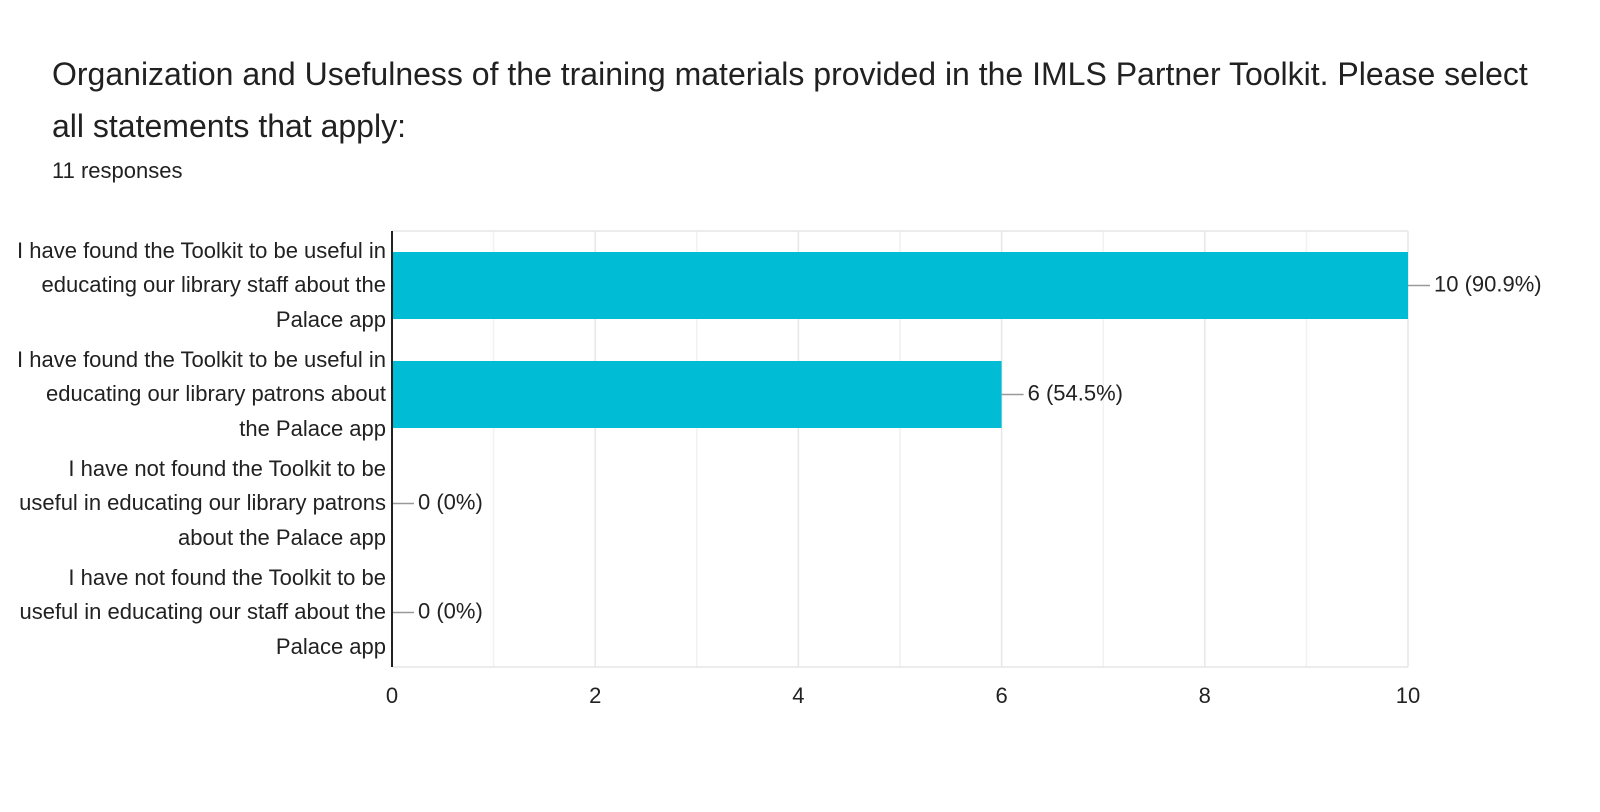 This screenshot has height=812, width=1600. I want to click on x-tick-label: 10, so click(1408, 695).